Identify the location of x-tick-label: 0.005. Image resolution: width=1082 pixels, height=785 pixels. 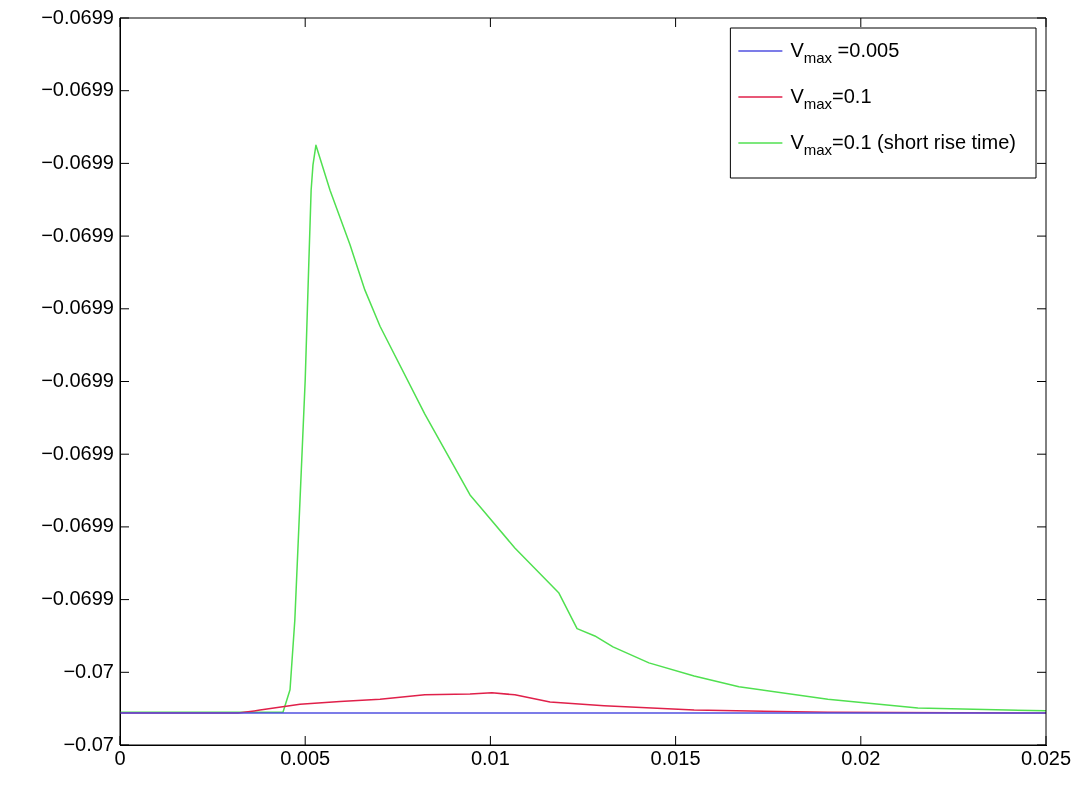
(305, 757).